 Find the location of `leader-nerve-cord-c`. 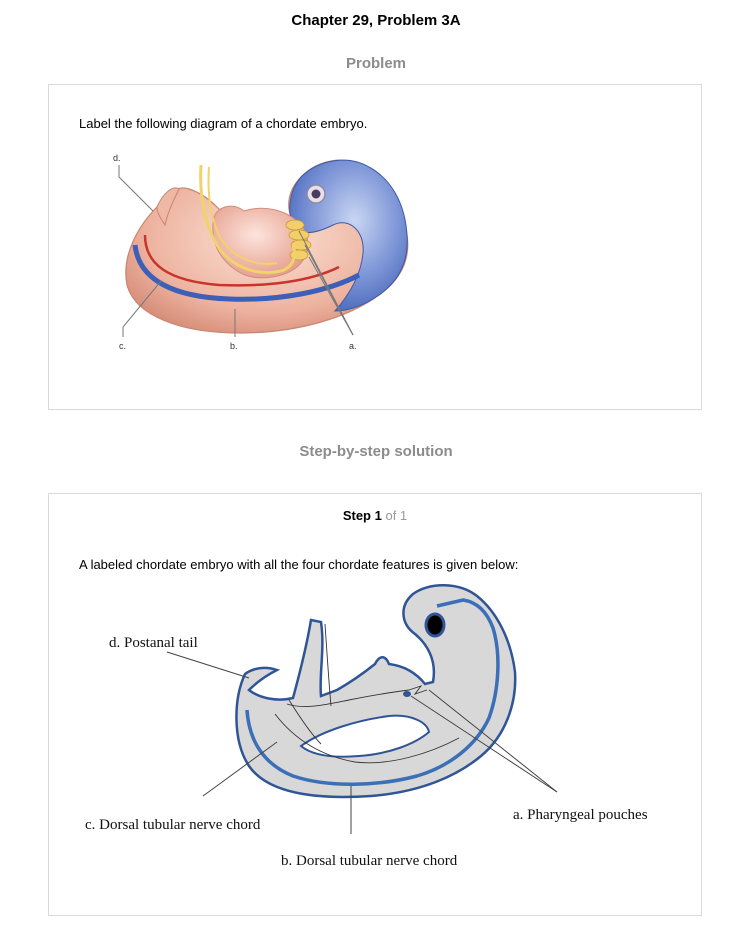

leader-nerve-cord-c is located at coordinates (240, 769).